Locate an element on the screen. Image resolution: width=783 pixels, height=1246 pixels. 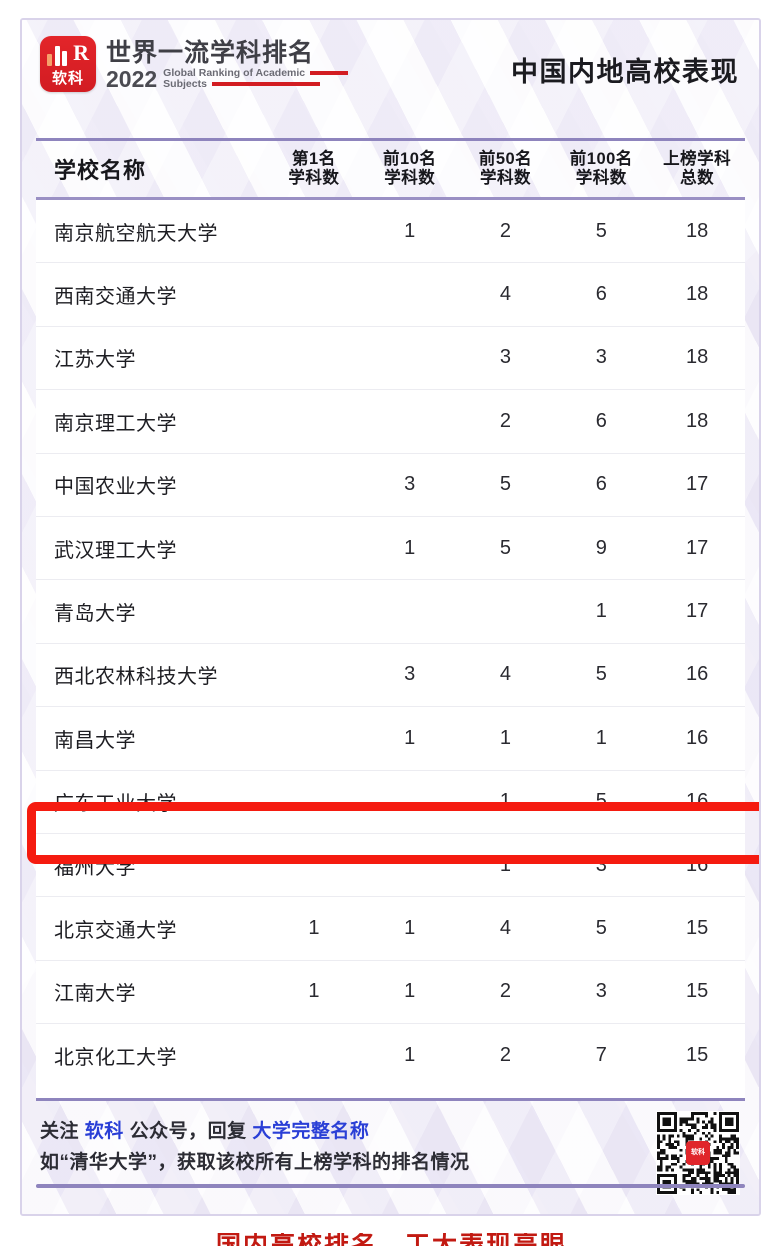
row-school-name: 福州大学 is located at coordinates (95, 867).